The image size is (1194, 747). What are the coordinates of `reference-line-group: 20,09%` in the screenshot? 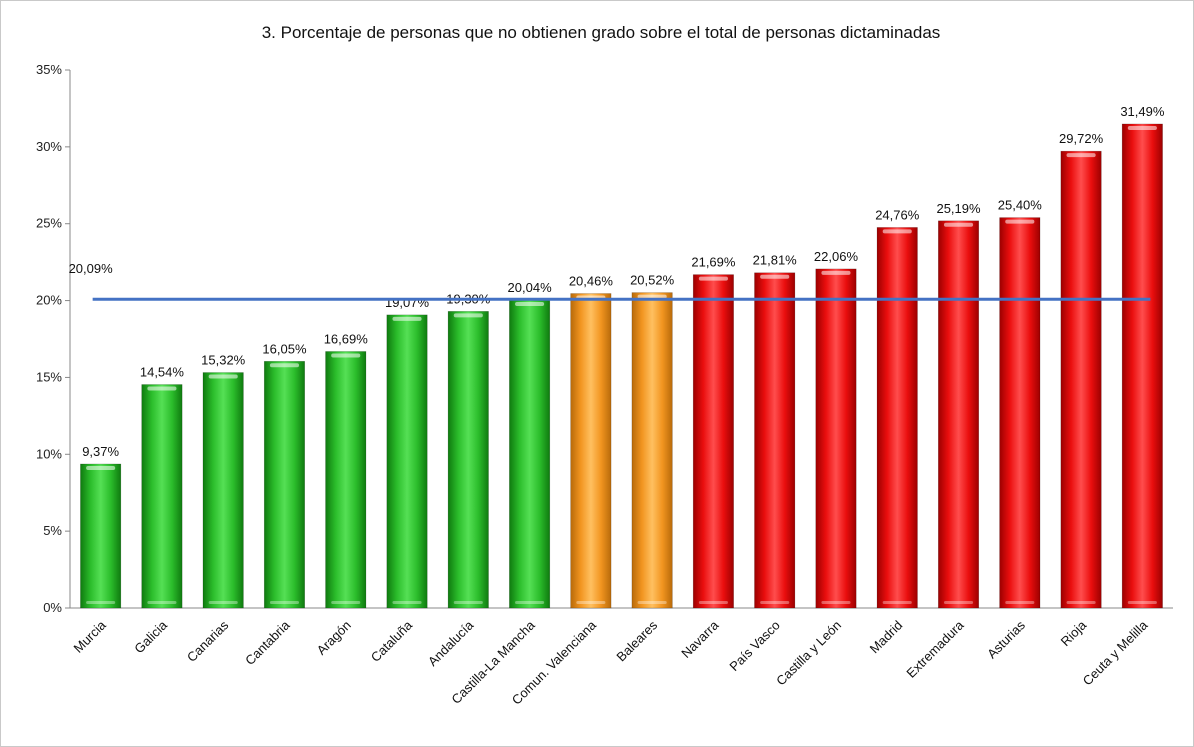 It's located at (610, 281).